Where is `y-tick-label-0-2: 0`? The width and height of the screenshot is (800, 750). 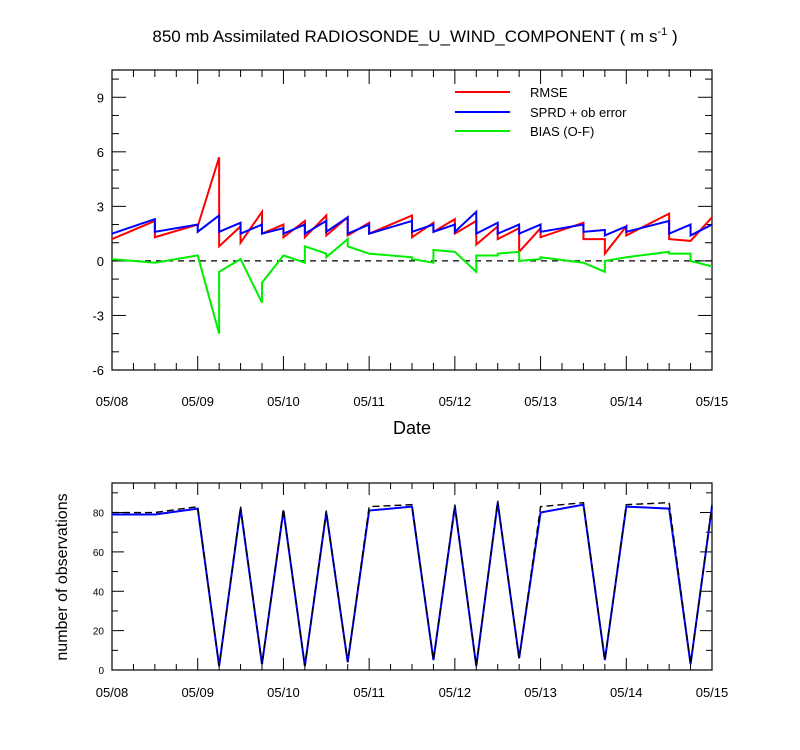
y-tick-label-0-2: 0 is located at coordinates (100, 261).